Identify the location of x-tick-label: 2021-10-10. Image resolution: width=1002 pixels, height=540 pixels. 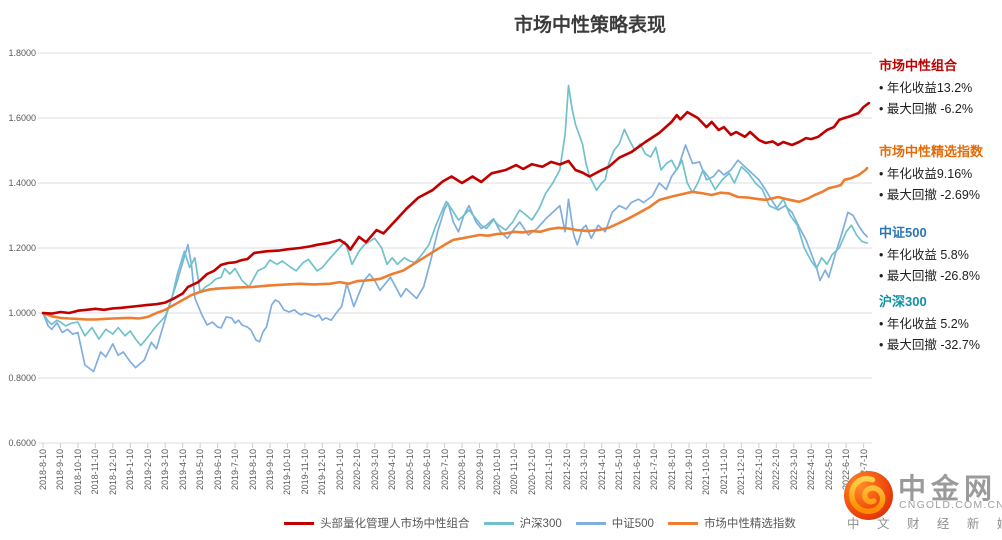
(706, 472).